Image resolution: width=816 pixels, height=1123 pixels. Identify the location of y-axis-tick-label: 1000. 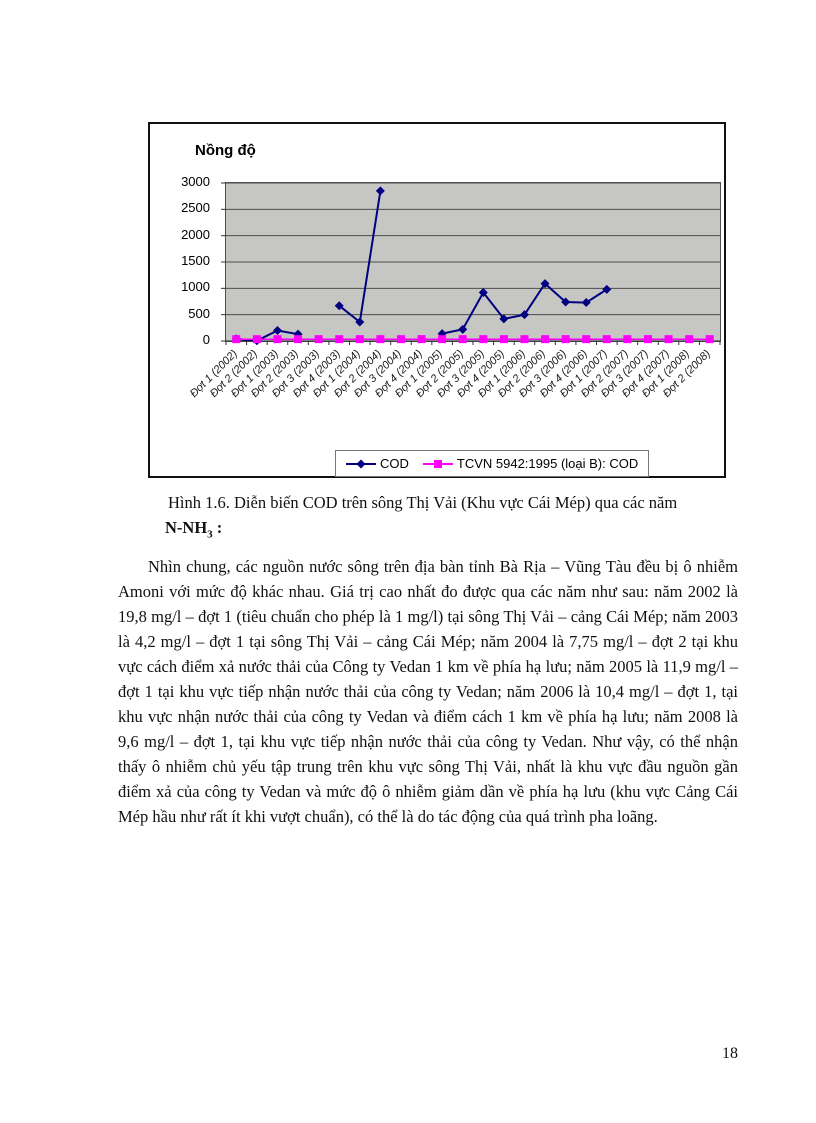
(195, 287).